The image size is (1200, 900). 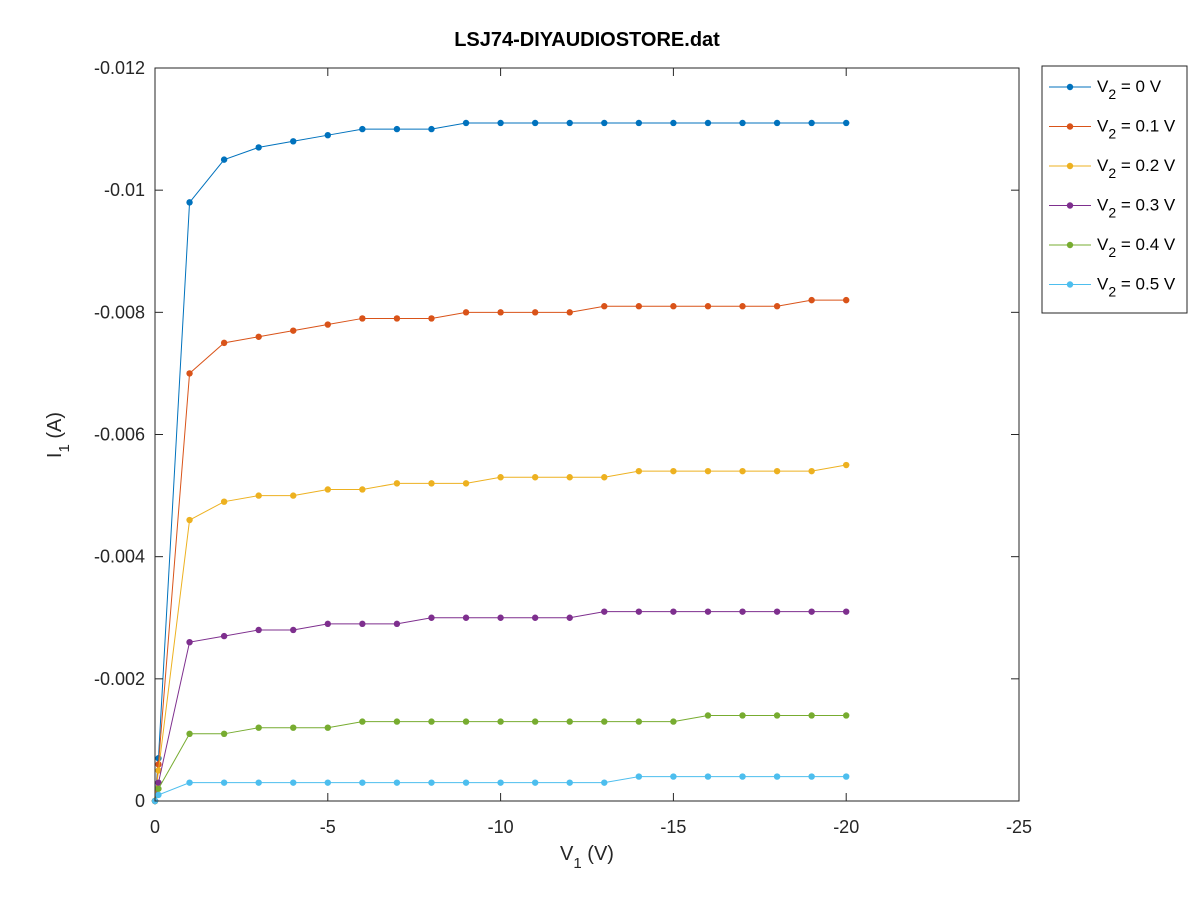 I want to click on x-axis-label-unit: (V), so click(x=598, y=854).